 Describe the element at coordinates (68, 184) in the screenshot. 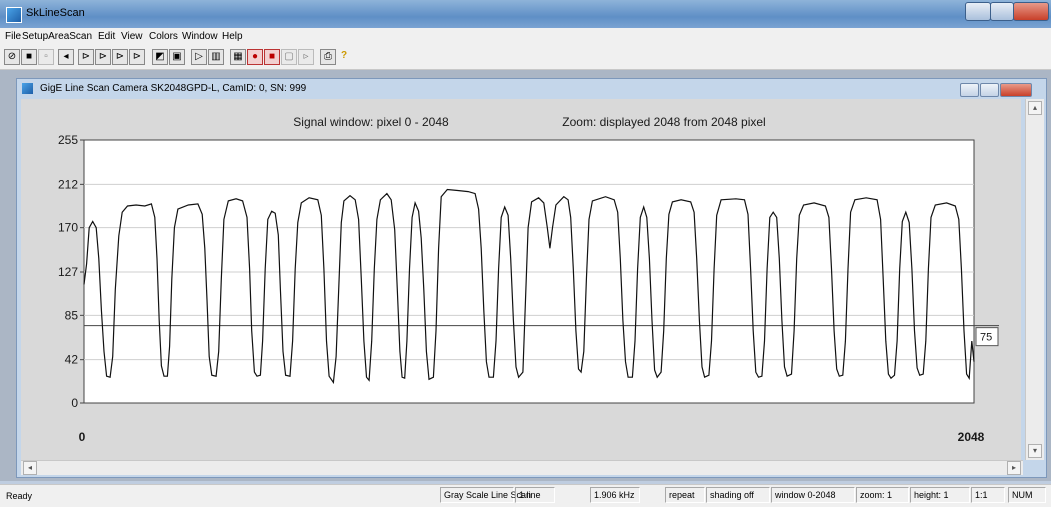

I see `y-tick-label: 212` at that location.